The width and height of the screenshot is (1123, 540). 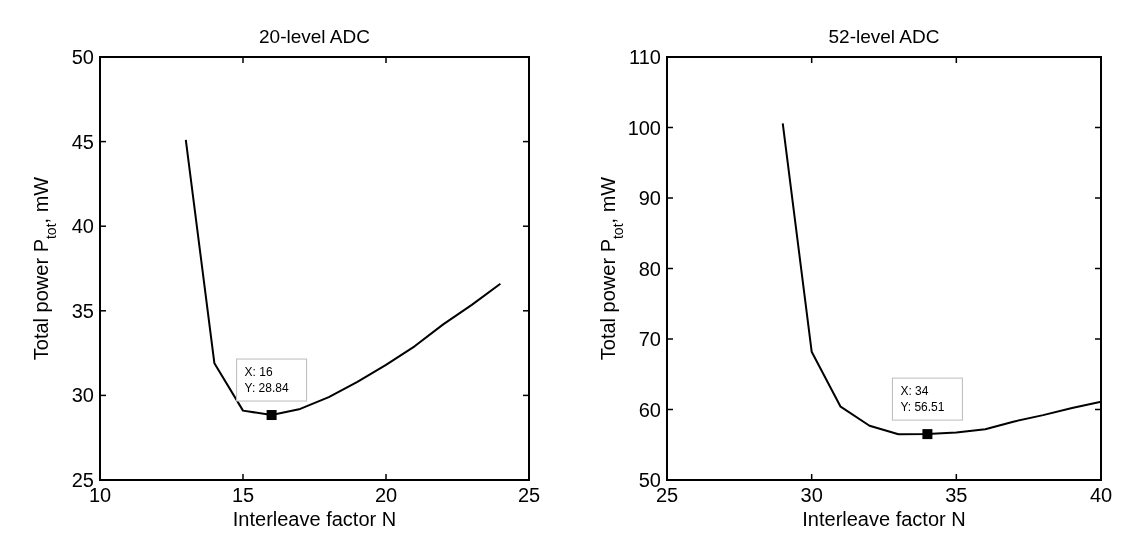 What do you see at coordinates (266, 380) in the screenshot?
I see `annotation: X: 16 Y: 28.84` at bounding box center [266, 380].